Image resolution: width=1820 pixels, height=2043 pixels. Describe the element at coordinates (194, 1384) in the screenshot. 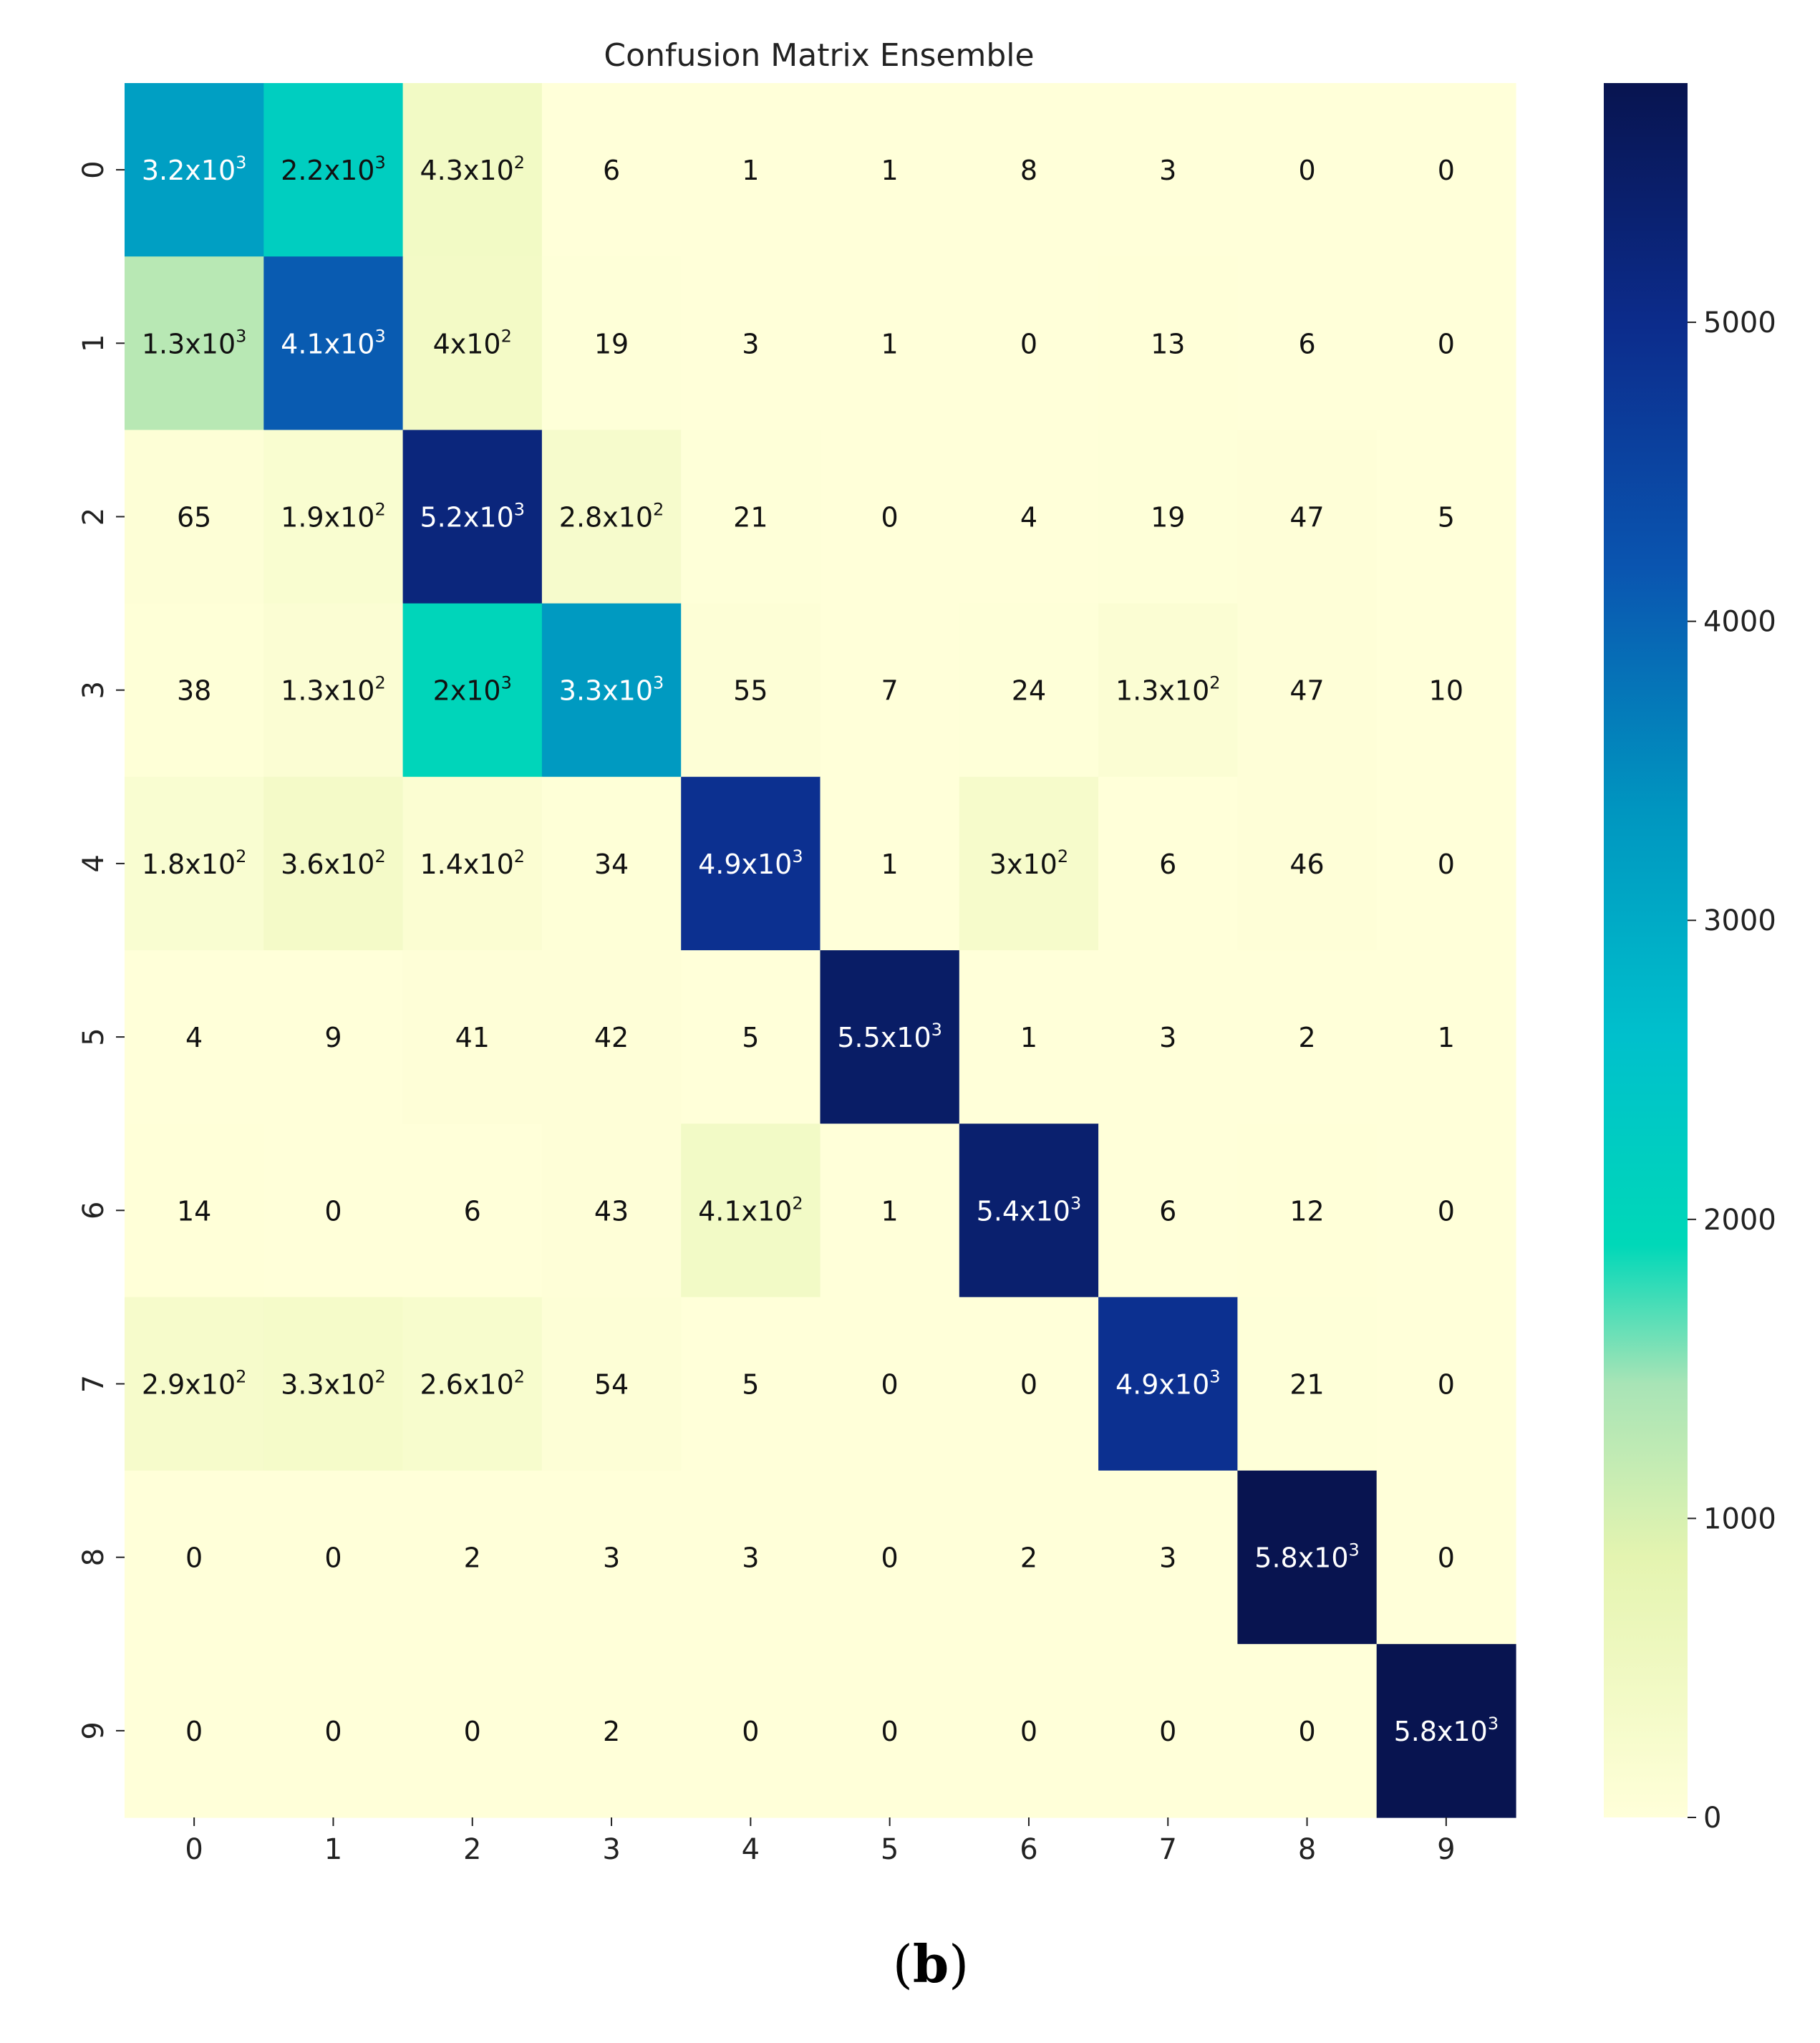

I see `cell-value-label: 2.9x10²` at that location.